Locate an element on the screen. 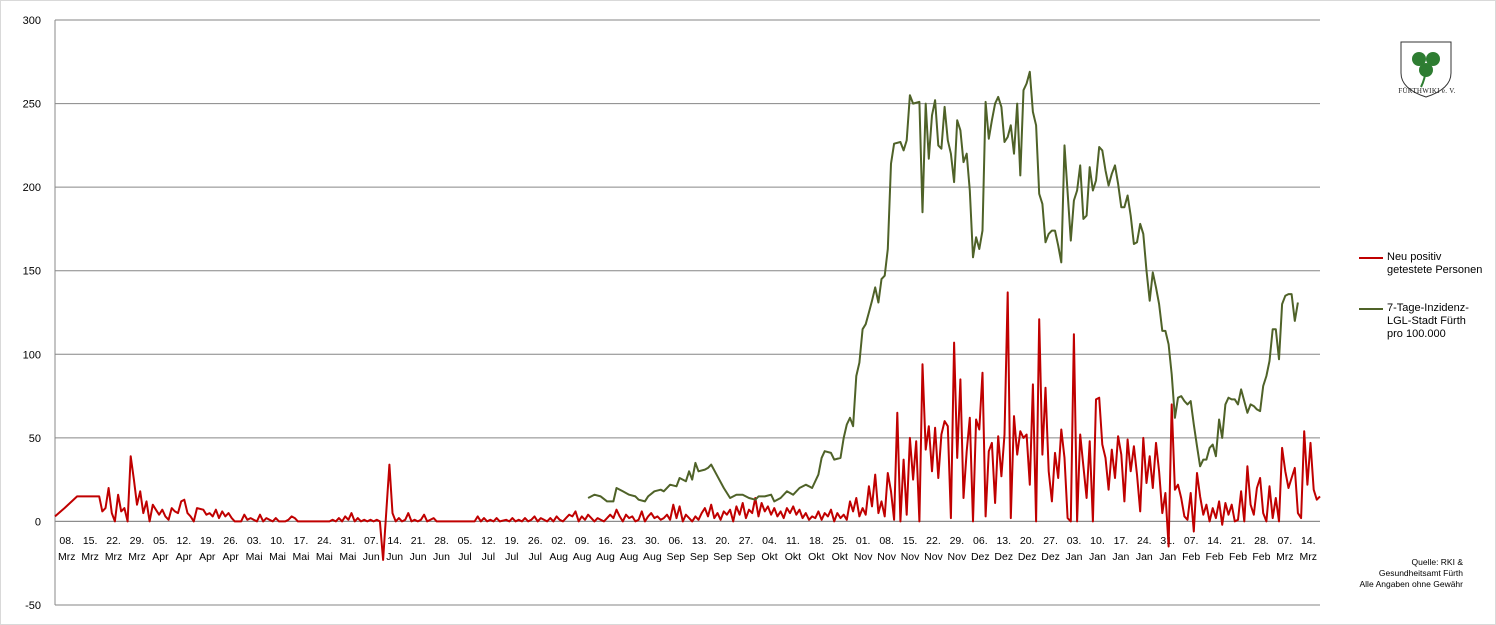 This screenshot has width=1496, height=625. x-tick-label-day: 23. is located at coordinates (629, 541).